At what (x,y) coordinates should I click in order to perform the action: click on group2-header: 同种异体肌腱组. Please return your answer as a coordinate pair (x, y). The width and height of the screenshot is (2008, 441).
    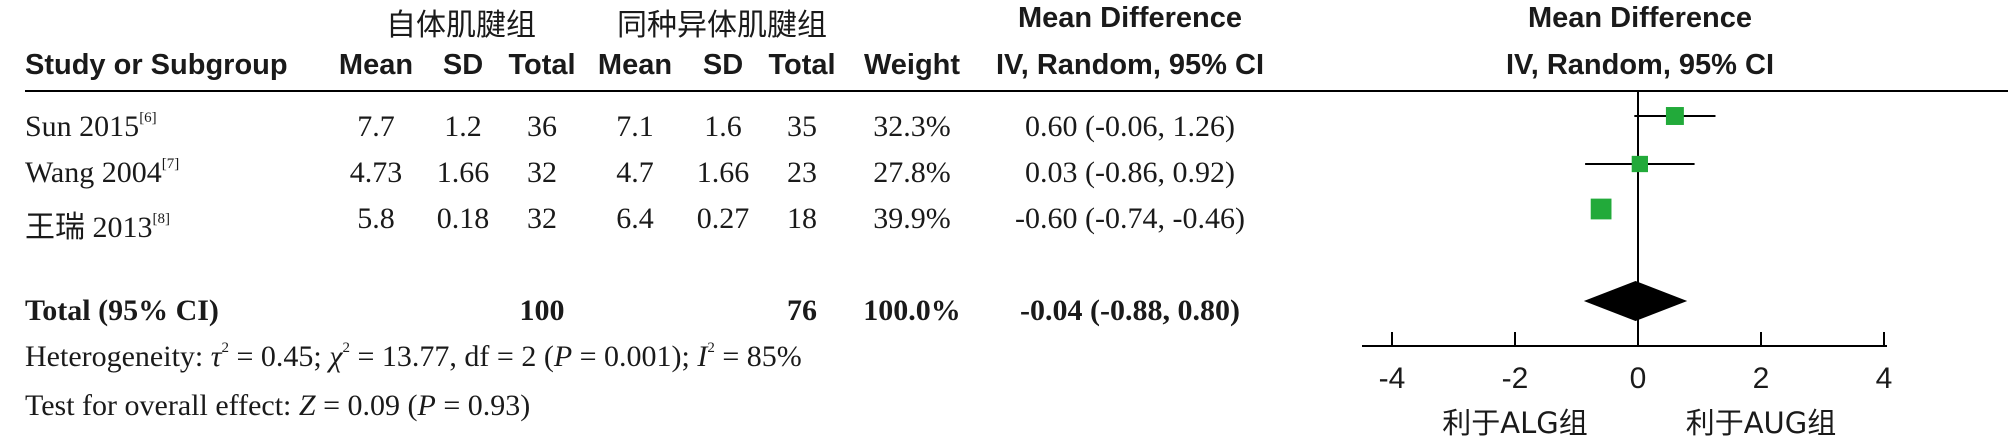
    Looking at the image, I should click on (722, 25).